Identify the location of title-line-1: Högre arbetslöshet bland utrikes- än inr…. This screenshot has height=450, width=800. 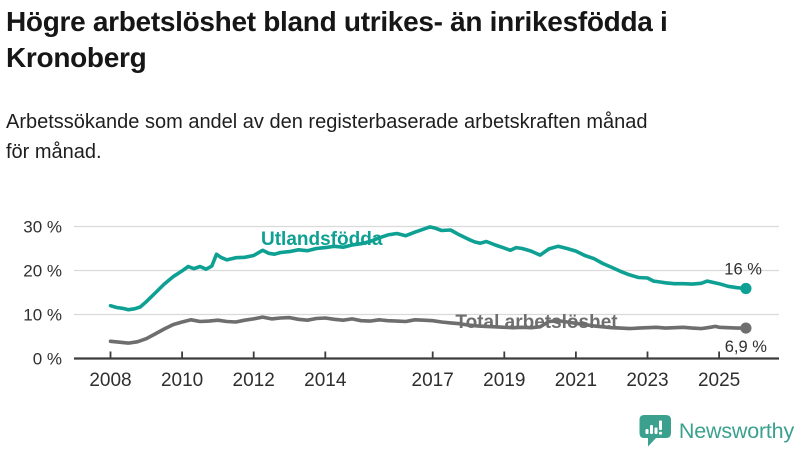
(337, 21).